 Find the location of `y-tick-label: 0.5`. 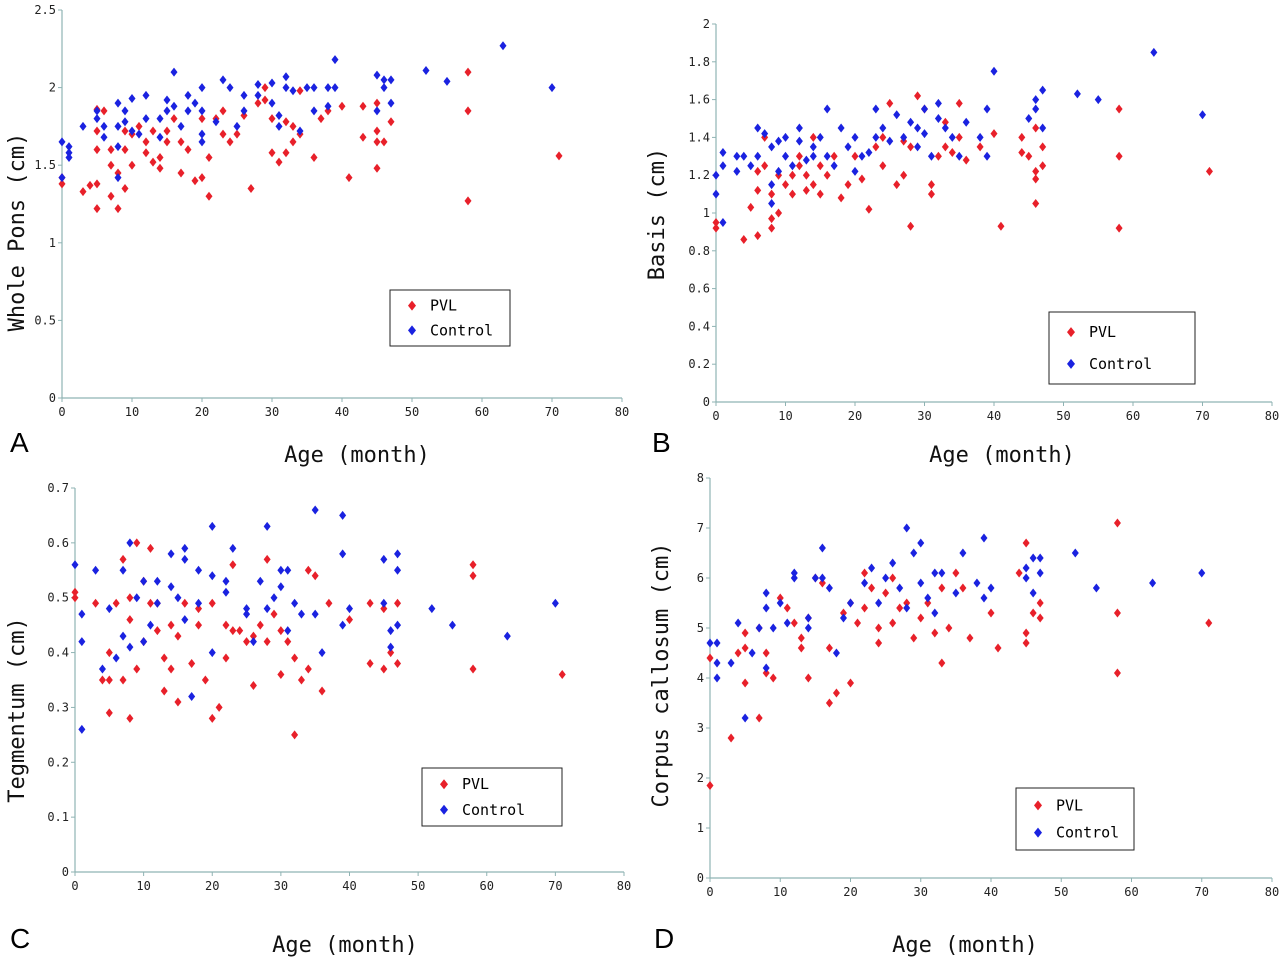

y-tick-label: 0.5 is located at coordinates (45, 320).